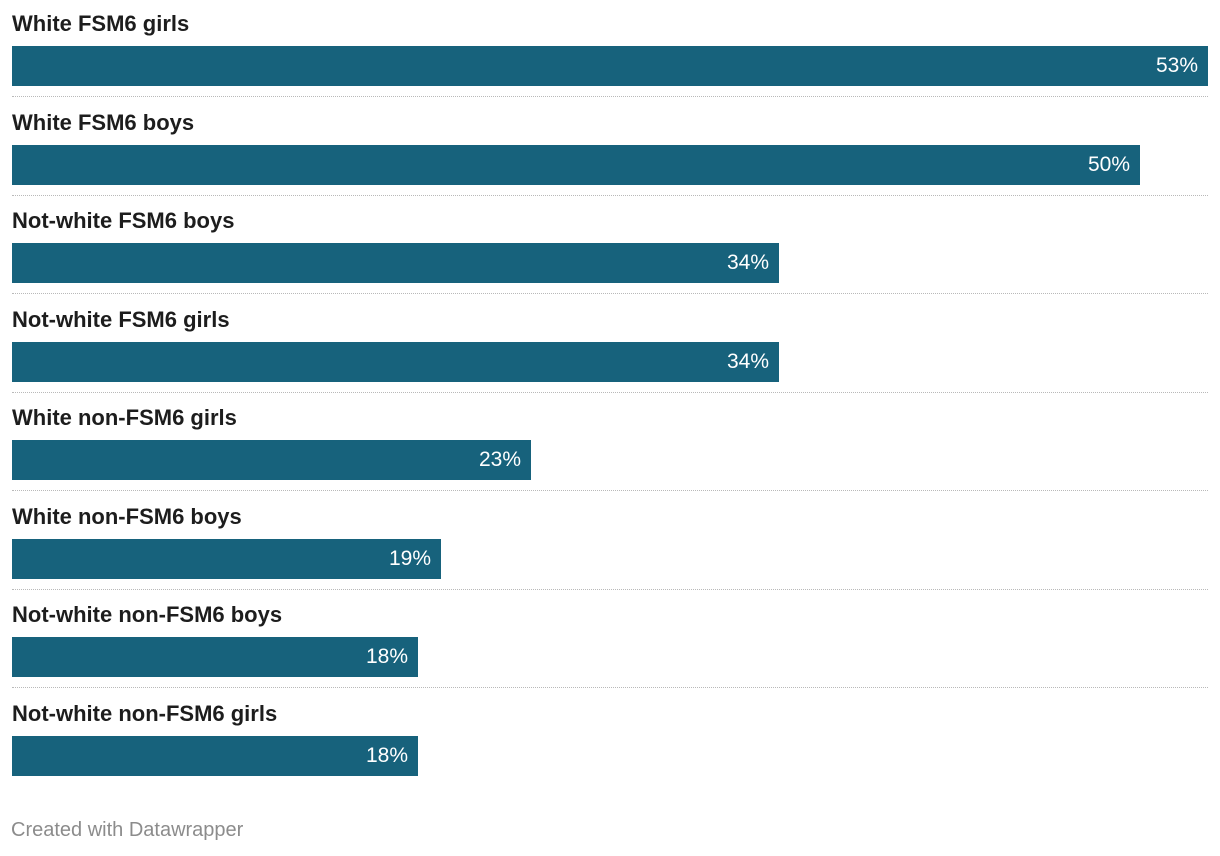  What do you see at coordinates (147, 614) in the screenshot?
I see `category-label: Not-white non-FSM6 boys` at bounding box center [147, 614].